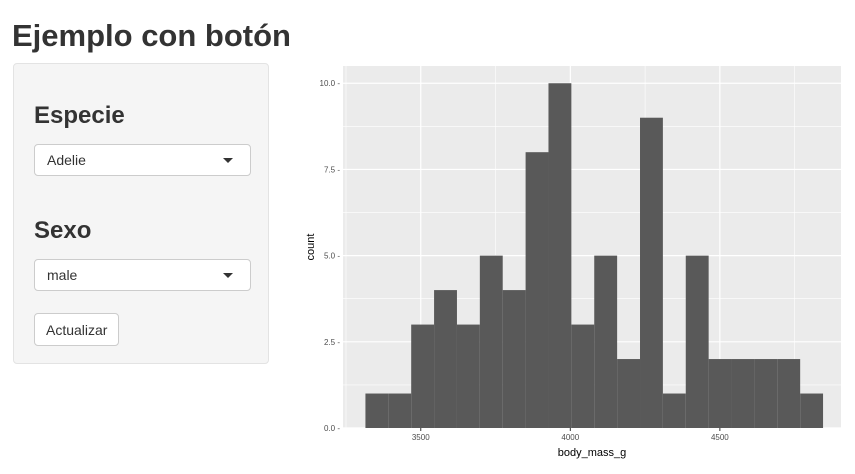  Describe the element at coordinates (142, 160) in the screenshot. I see `species-select: Adelie` at that location.